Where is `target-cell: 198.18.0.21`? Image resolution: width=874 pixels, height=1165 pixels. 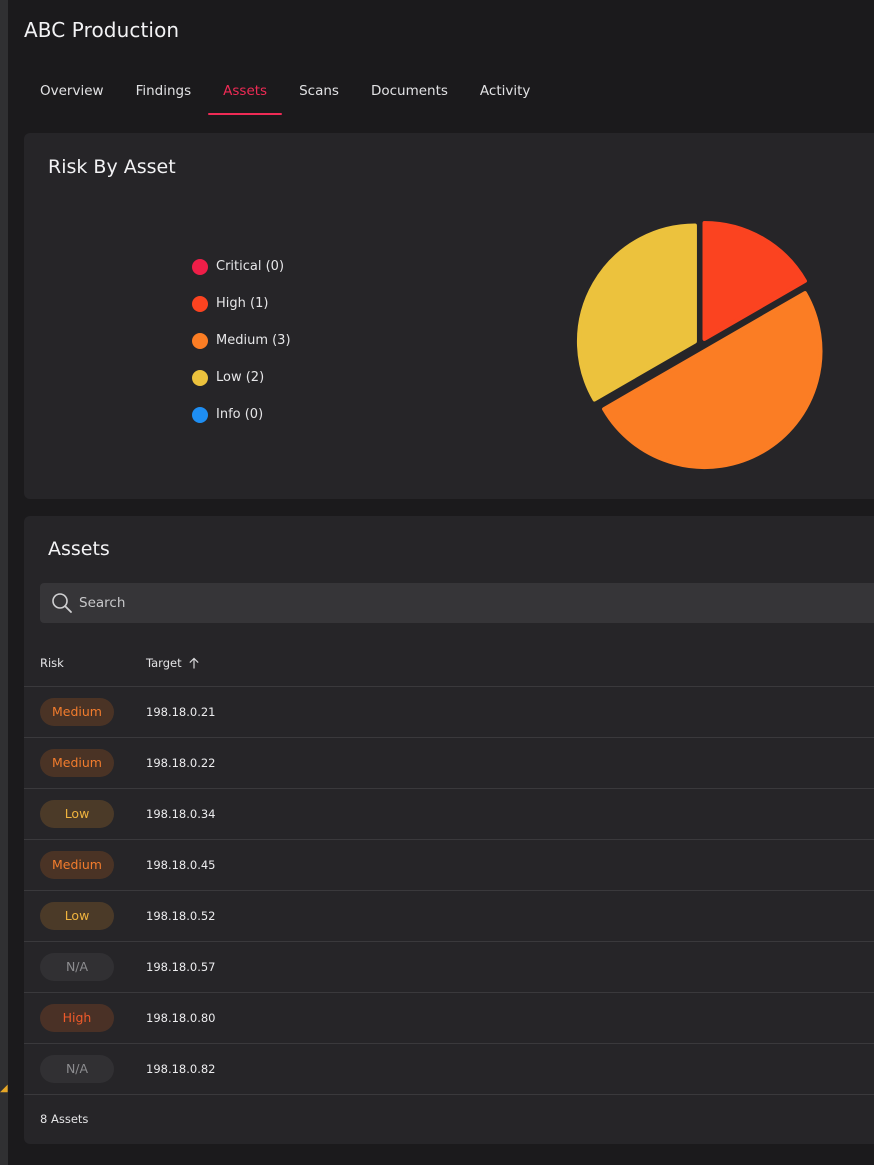
target-cell: 198.18.0.21 is located at coordinates (181, 712).